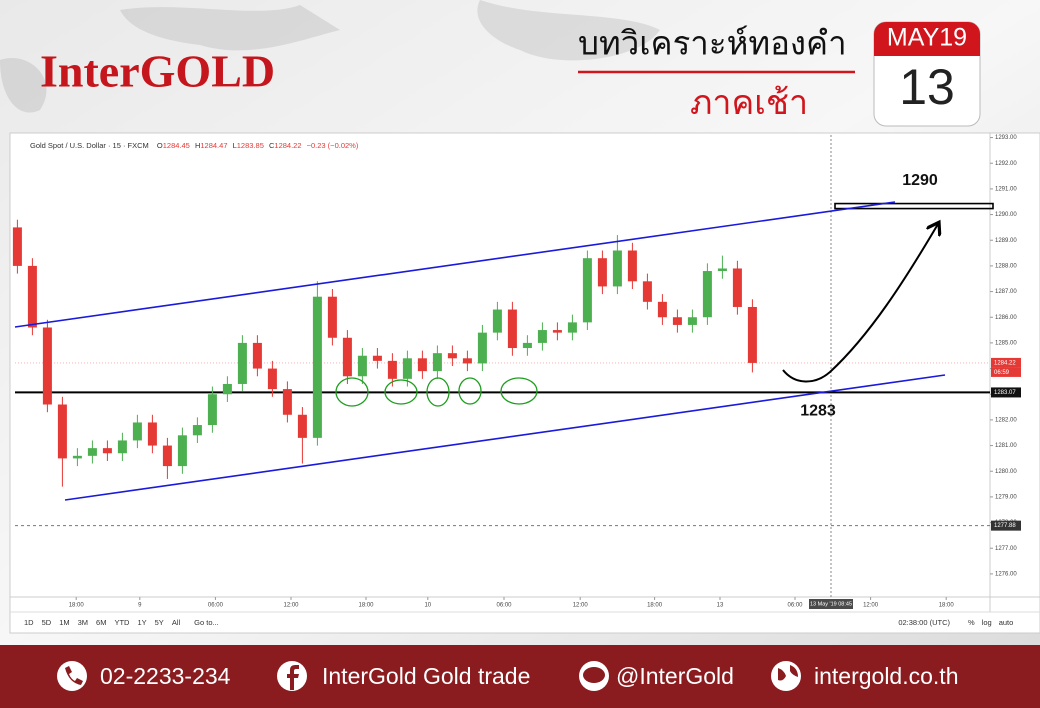 The width and height of the screenshot is (1040, 708). Describe the element at coordinates (1006, 189) in the screenshot. I see `y-tick-label: 1291.00` at that location.